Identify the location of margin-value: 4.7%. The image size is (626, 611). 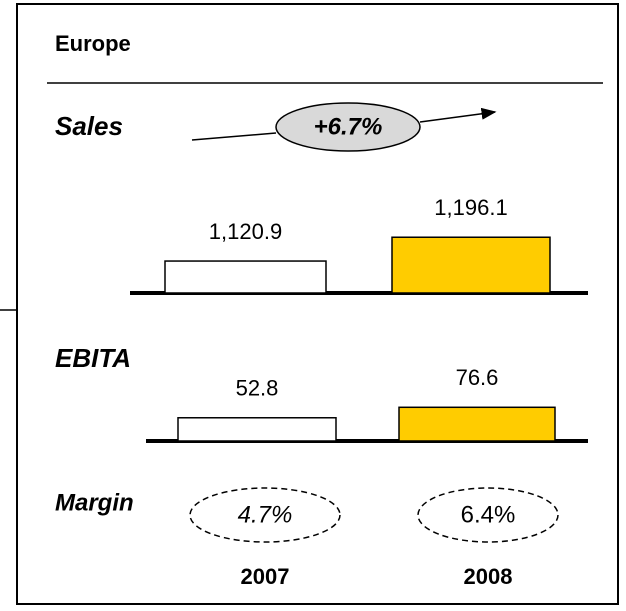
(265, 514).